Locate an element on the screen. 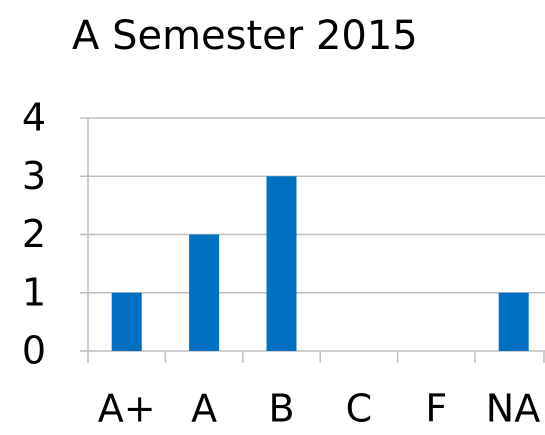 The width and height of the screenshot is (545, 435). y-tick-label: 0 is located at coordinates (34, 351).